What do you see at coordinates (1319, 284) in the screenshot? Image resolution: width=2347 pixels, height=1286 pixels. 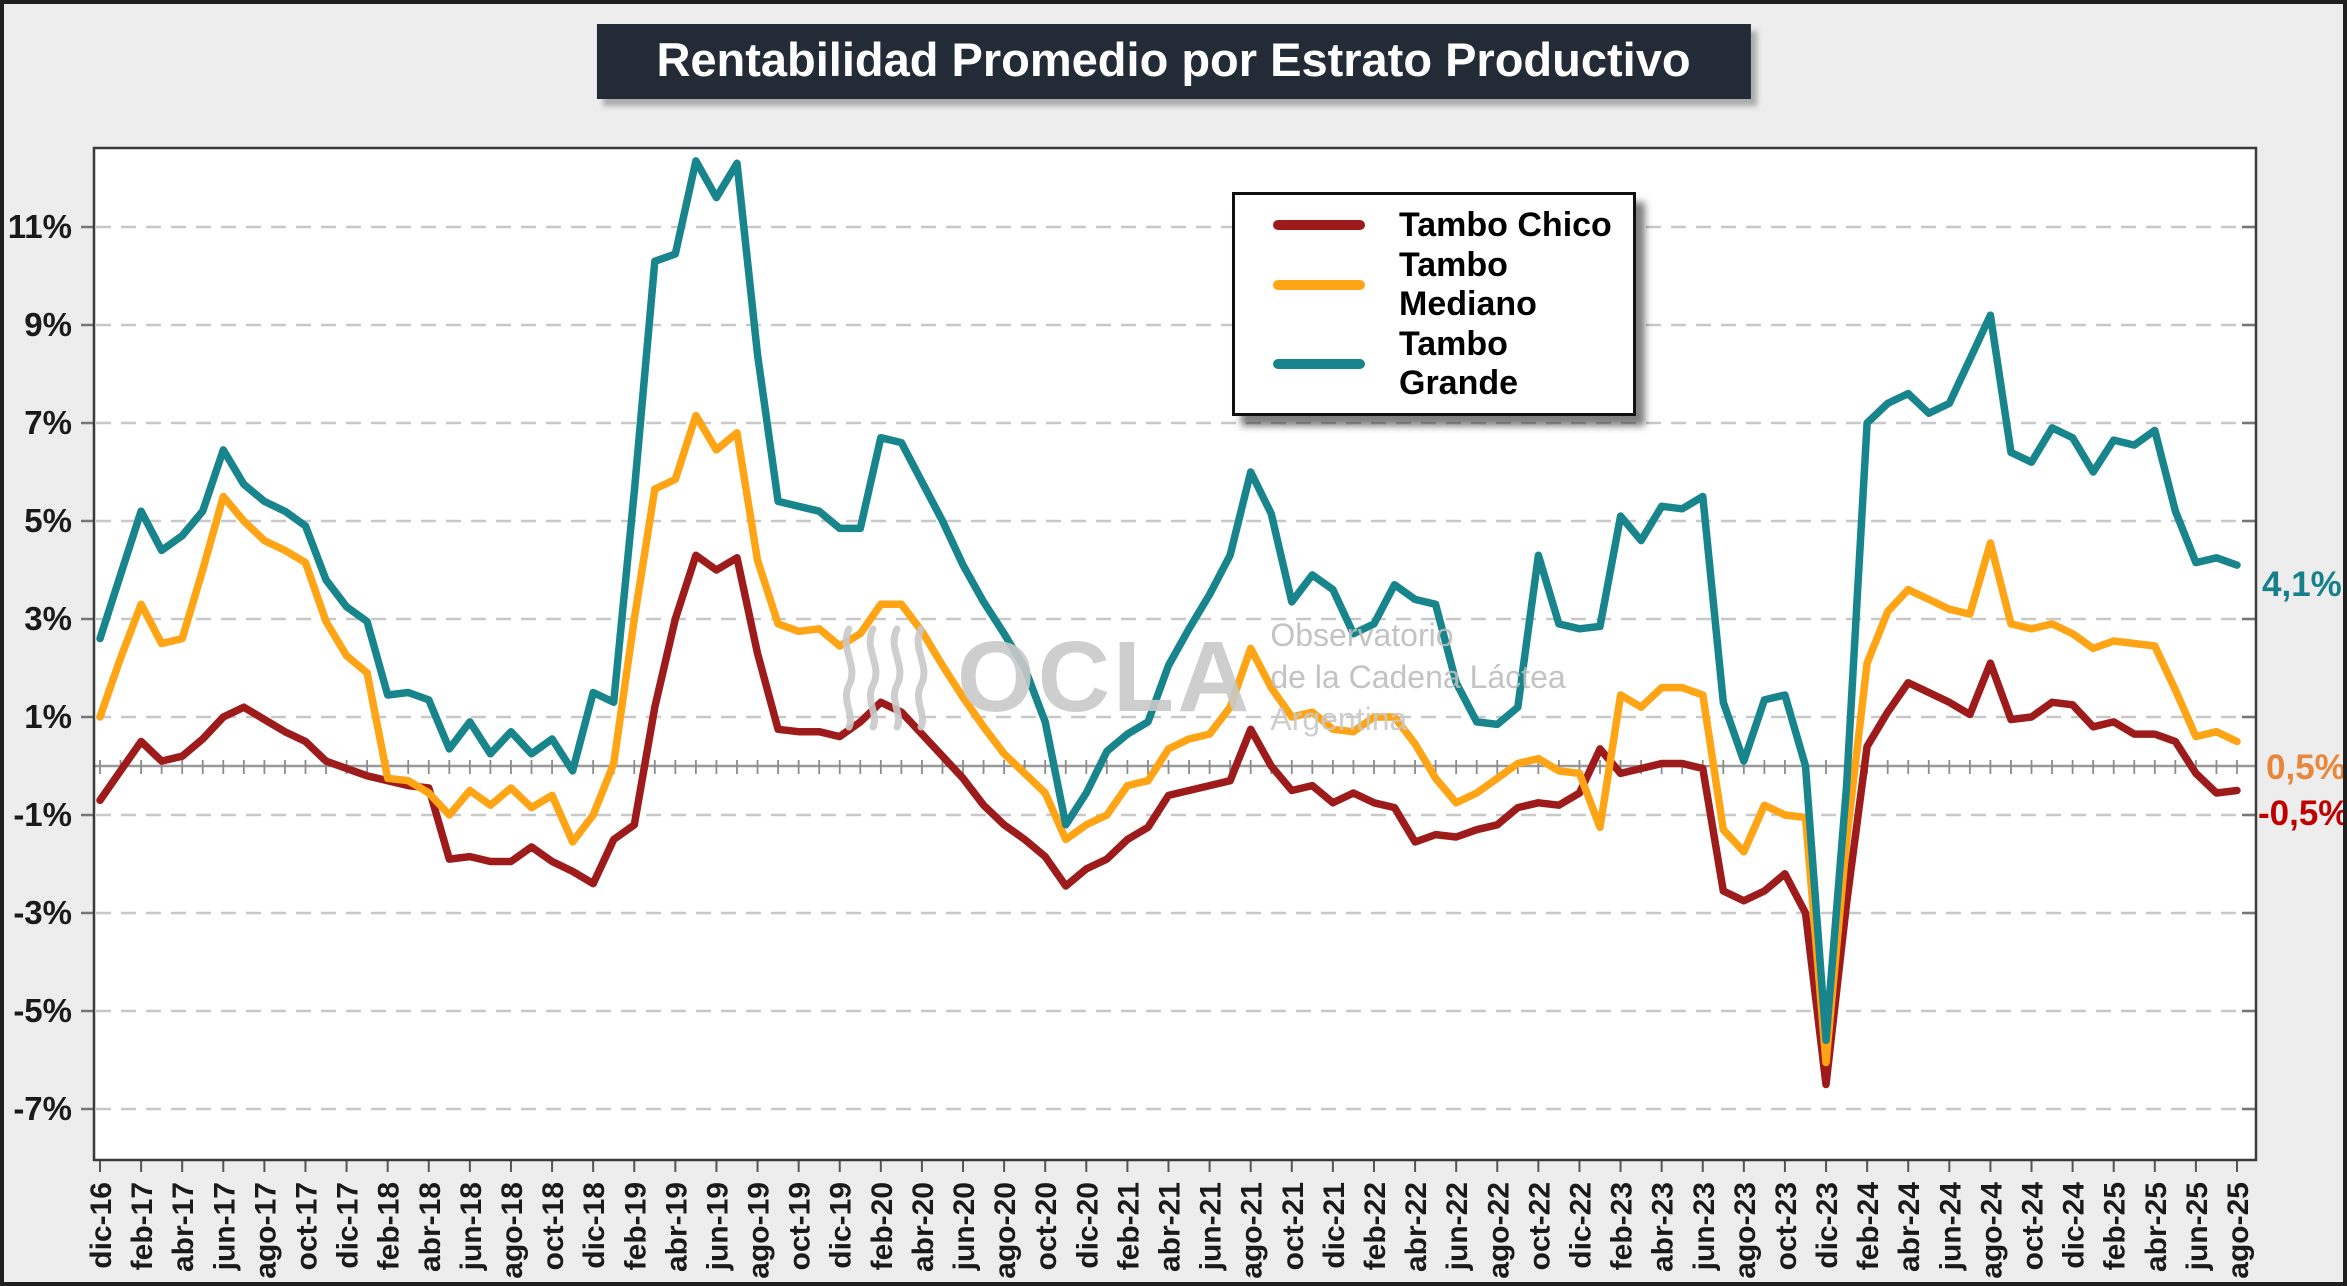 I see `tambo-mediano-line-swatch` at bounding box center [1319, 284].